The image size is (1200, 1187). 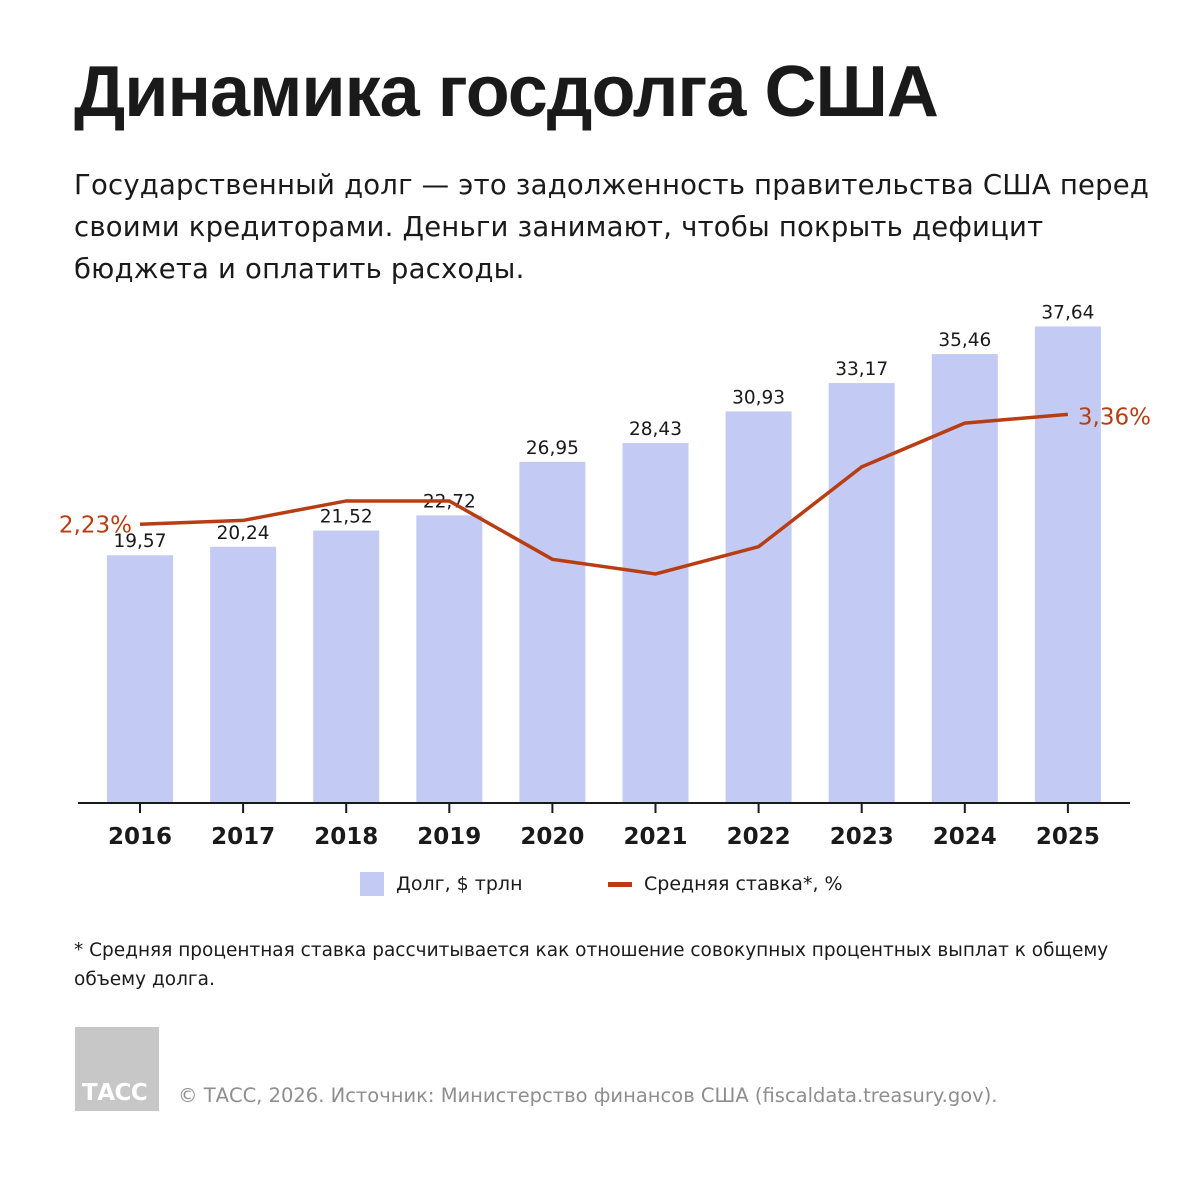 What do you see at coordinates (140, 837) in the screenshot?
I see `x-tick-label-2016: 2016` at bounding box center [140, 837].